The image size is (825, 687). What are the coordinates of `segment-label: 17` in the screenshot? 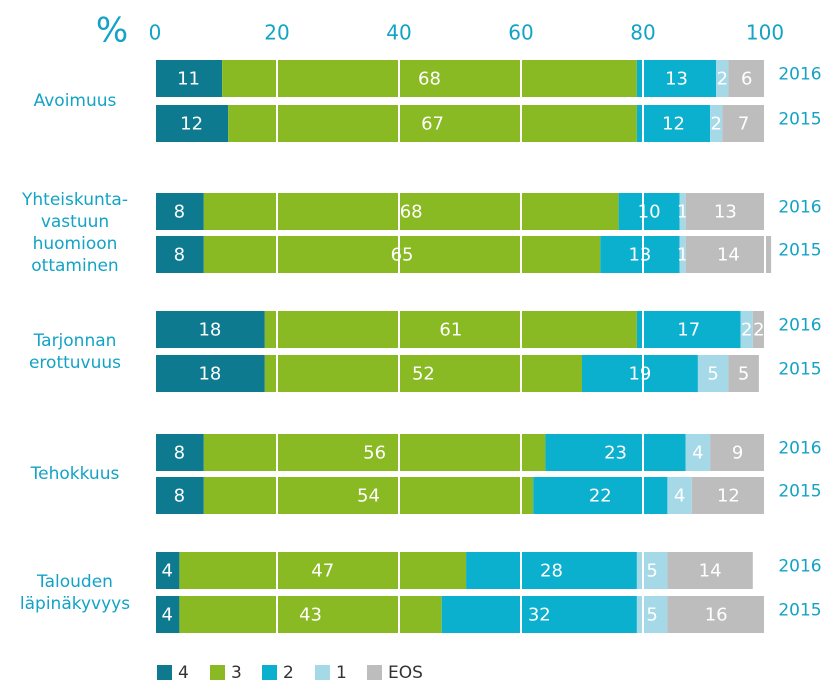 It's located at (688, 330).